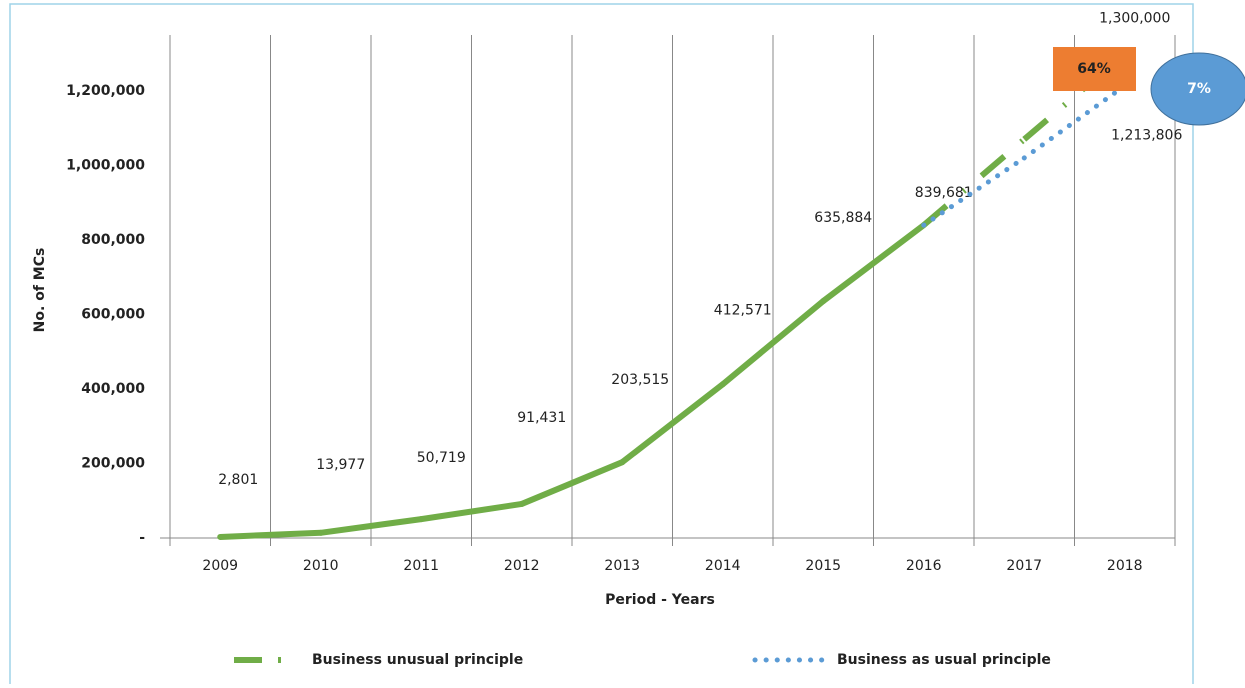  I want to click on x-tick-label: 2013, so click(622, 566).